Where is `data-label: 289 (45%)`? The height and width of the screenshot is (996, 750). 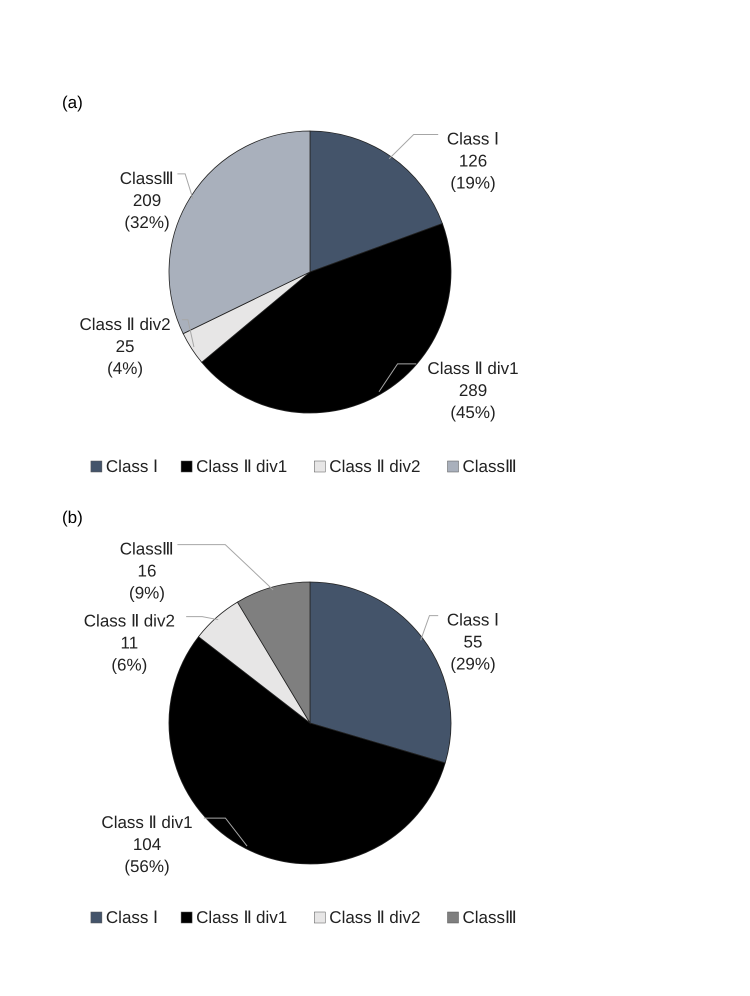
data-label: 289 (45%) is located at coordinates (473, 401).